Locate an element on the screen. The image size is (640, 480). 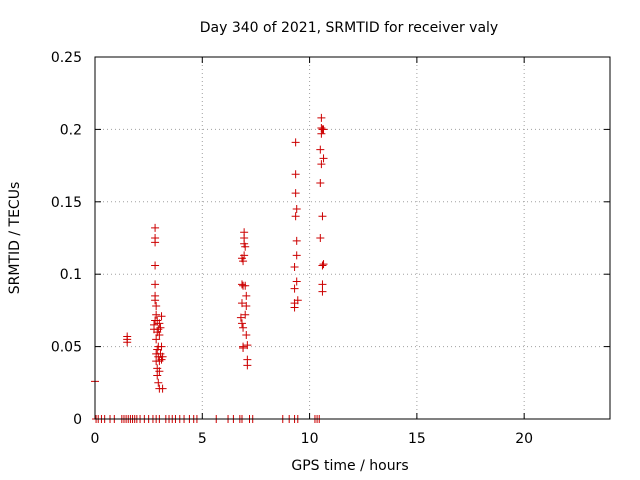
x-tick-label: 15 is located at coordinates (417, 439).